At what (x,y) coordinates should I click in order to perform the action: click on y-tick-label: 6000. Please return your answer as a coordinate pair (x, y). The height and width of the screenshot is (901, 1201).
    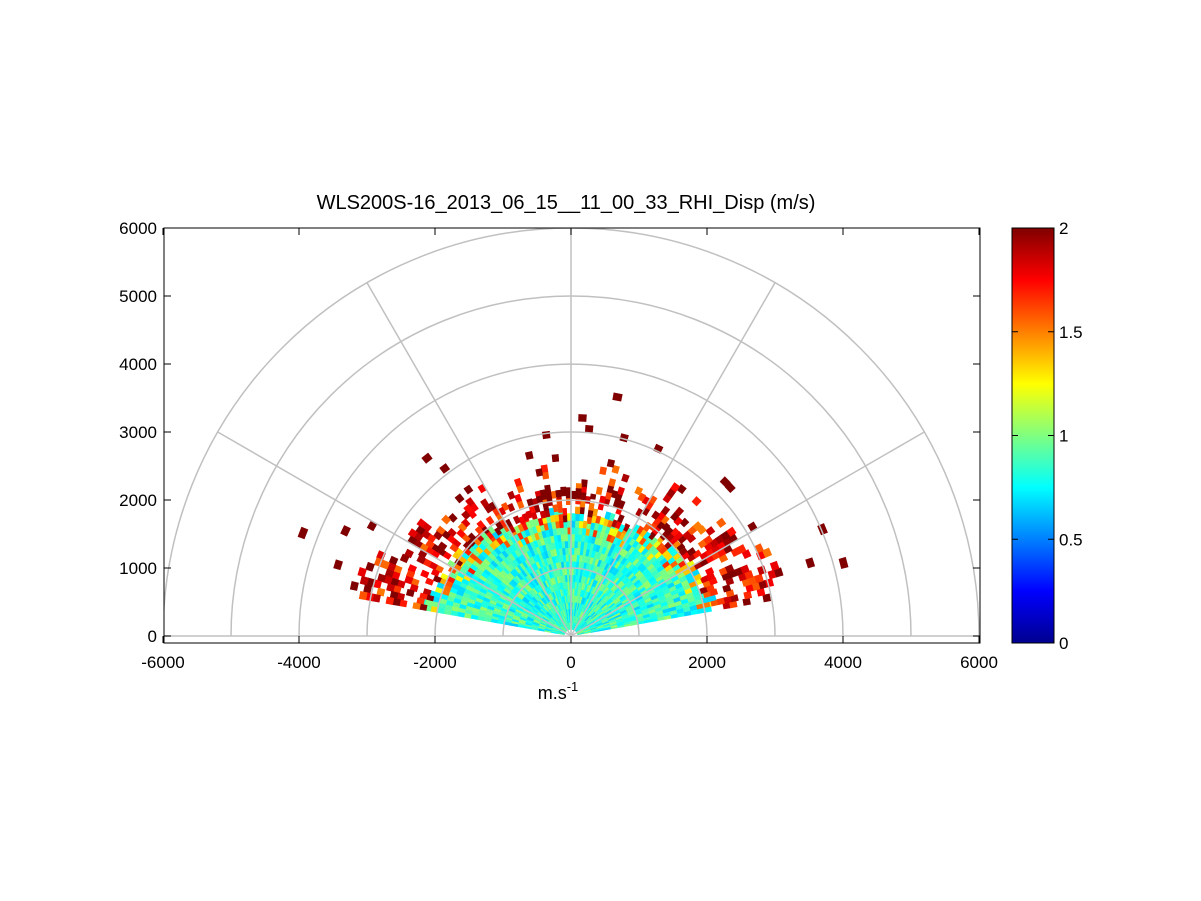
    Looking at the image, I should click on (138, 228).